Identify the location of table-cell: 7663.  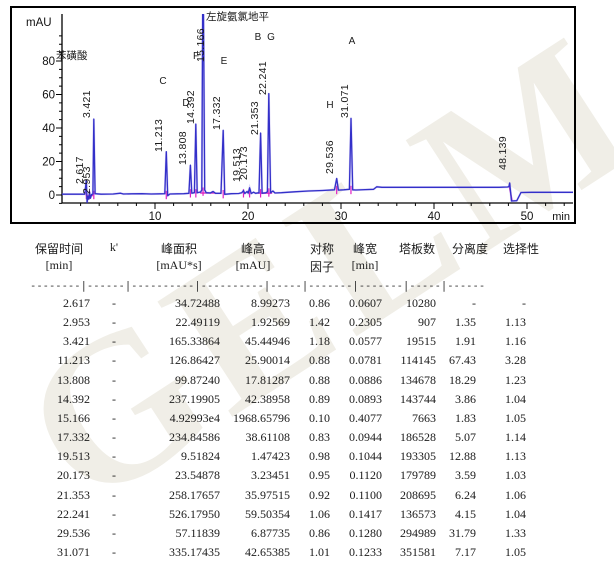
(424, 417).